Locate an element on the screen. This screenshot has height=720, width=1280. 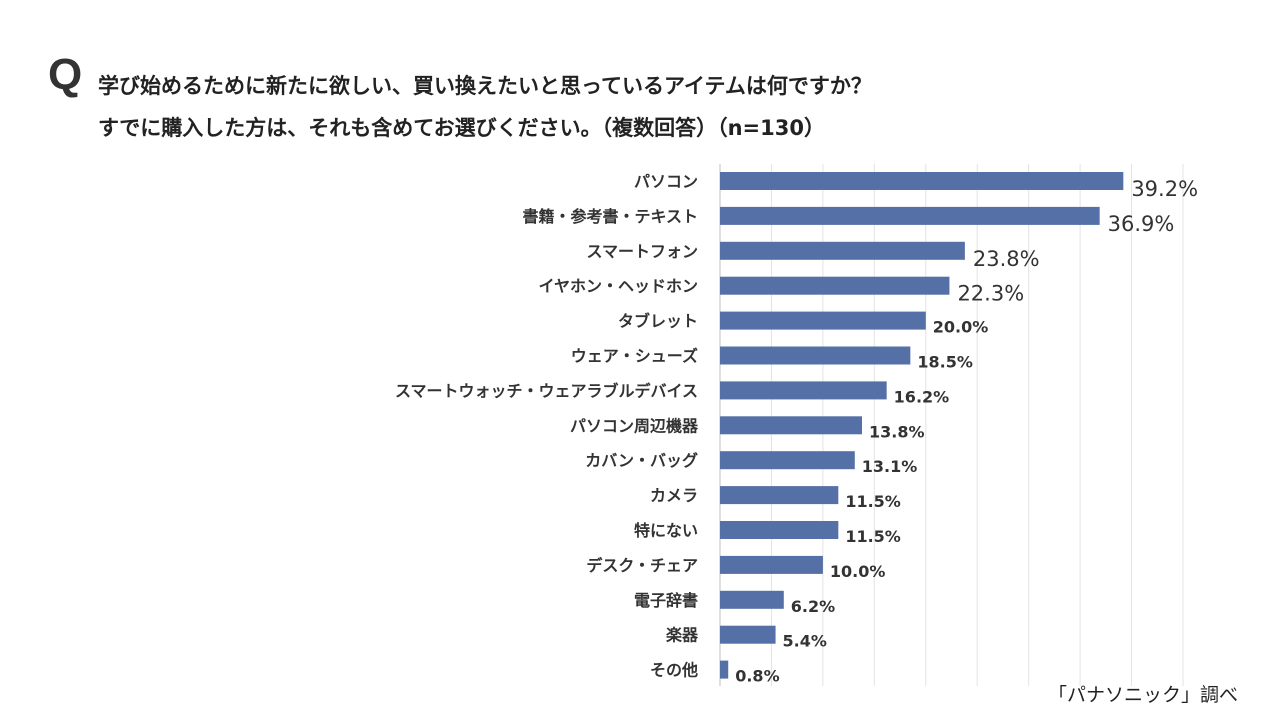
category-label: タブレット is located at coordinates (658, 321).